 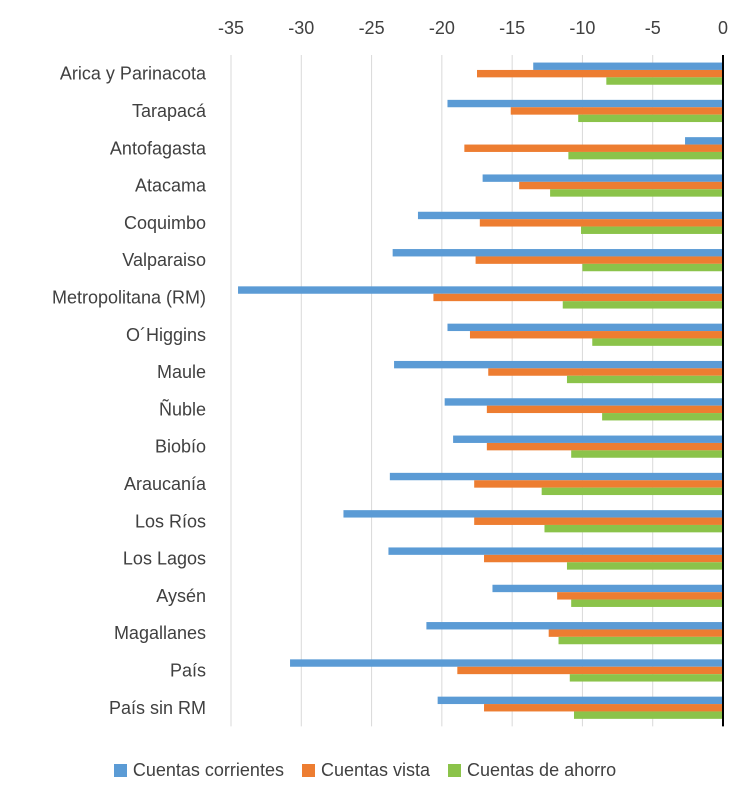 I want to click on category-label: Metropolitana (RM), so click(x=129, y=297).